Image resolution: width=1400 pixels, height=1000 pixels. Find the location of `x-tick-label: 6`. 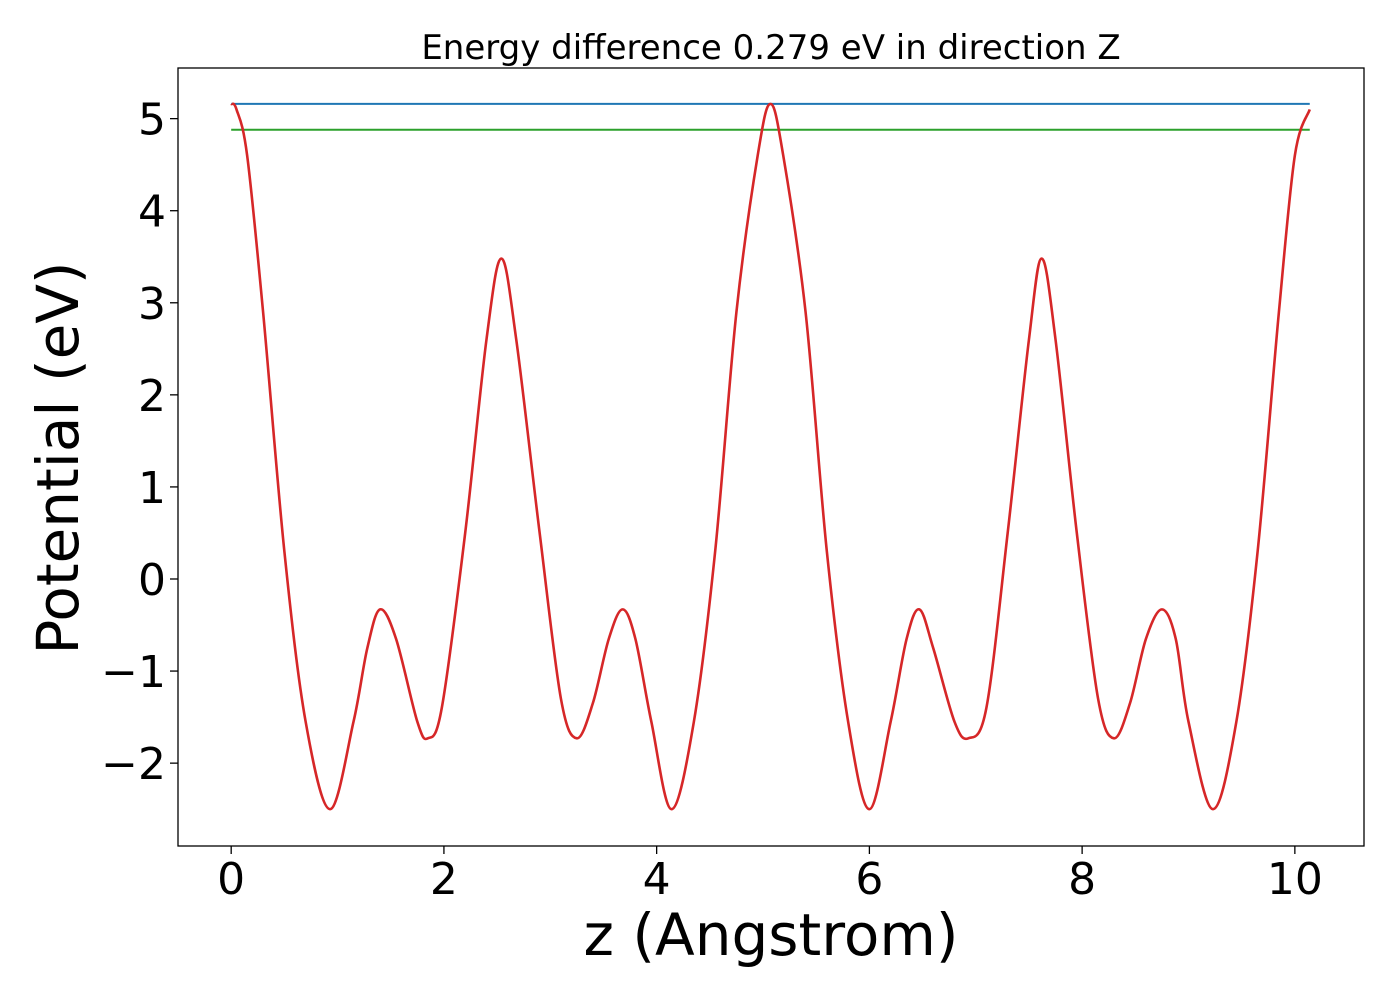

x-tick-label: 6 is located at coordinates (869, 879).